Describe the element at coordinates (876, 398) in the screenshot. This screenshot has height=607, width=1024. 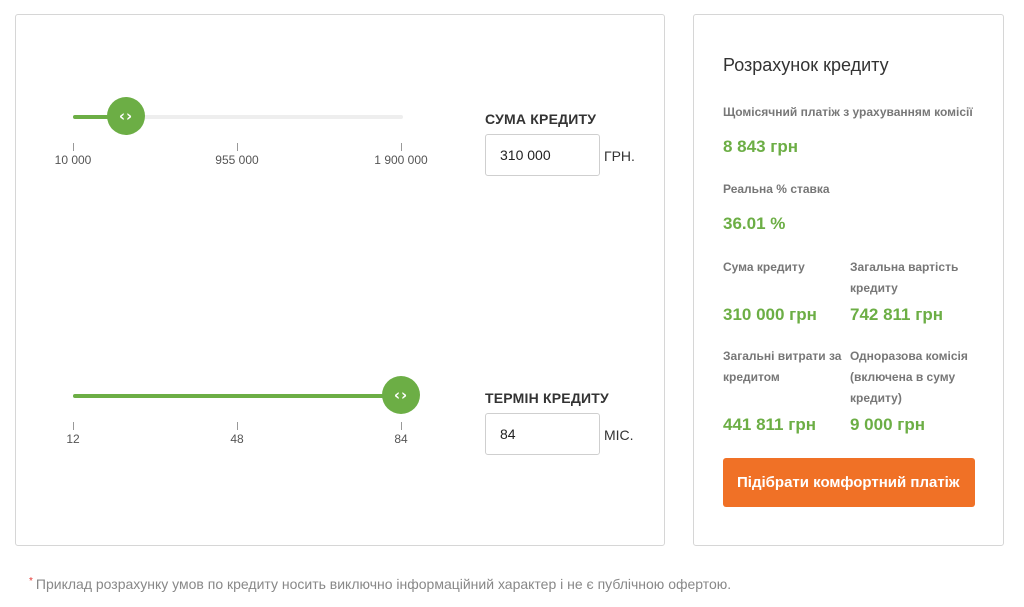
I see `one-time-fee-label-line: кредиту)` at that location.